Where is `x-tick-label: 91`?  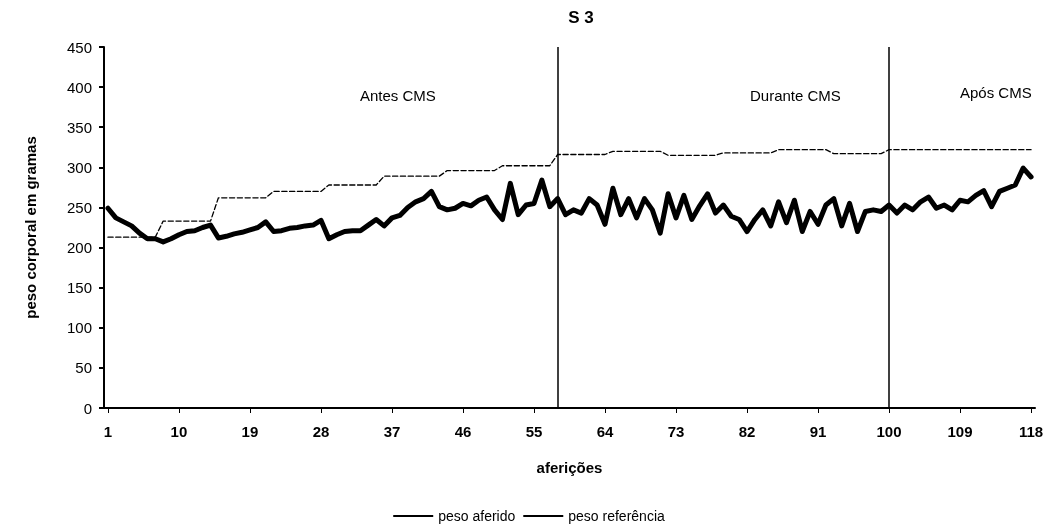 x-tick-label: 91 is located at coordinates (818, 431).